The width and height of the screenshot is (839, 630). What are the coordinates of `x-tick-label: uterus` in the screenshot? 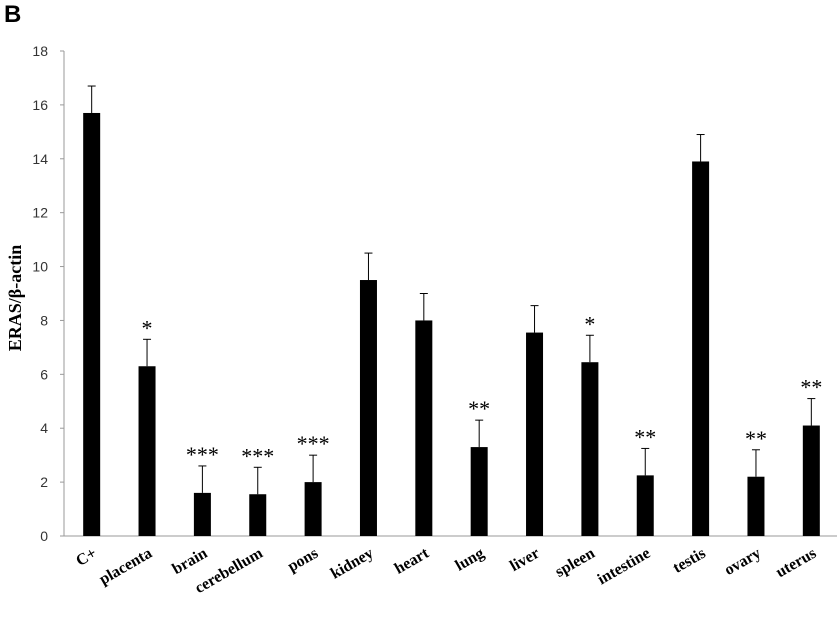 It's located at (796, 563).